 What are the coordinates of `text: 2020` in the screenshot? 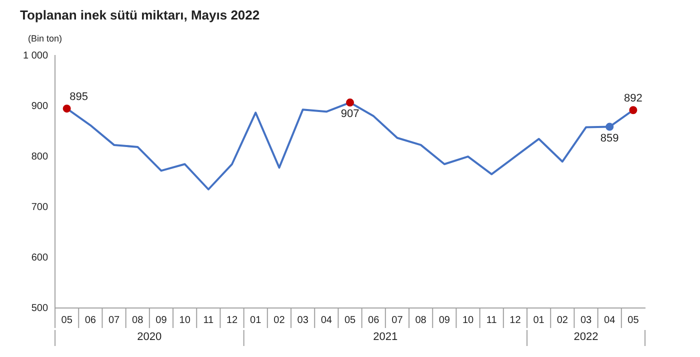 It's located at (149, 337).